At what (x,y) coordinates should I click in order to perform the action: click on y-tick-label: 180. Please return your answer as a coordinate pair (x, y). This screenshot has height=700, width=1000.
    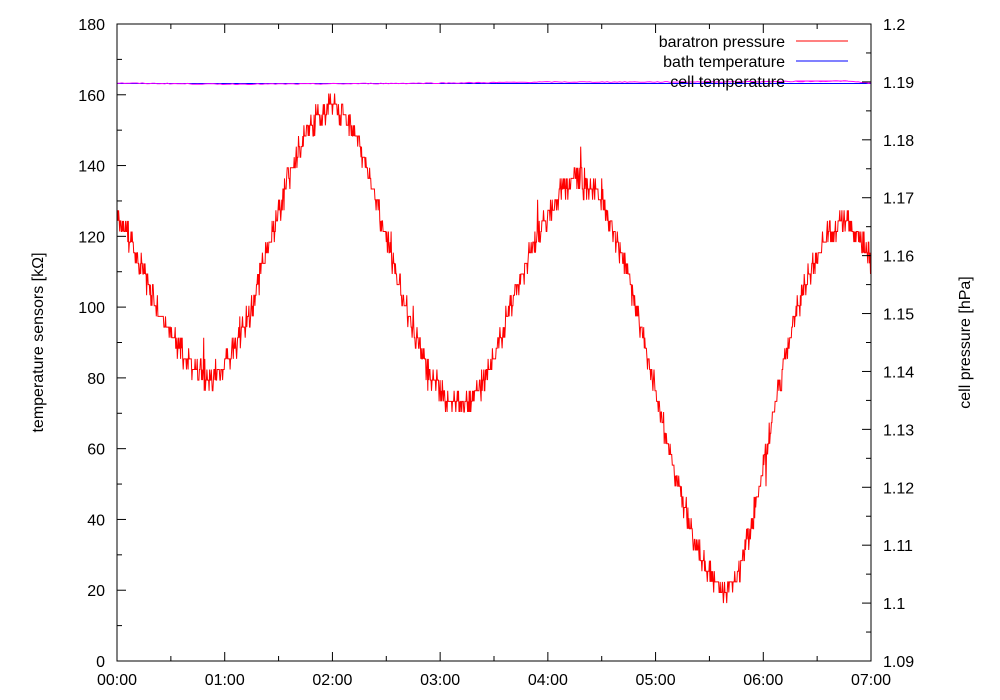
    Looking at the image, I should click on (91, 25).